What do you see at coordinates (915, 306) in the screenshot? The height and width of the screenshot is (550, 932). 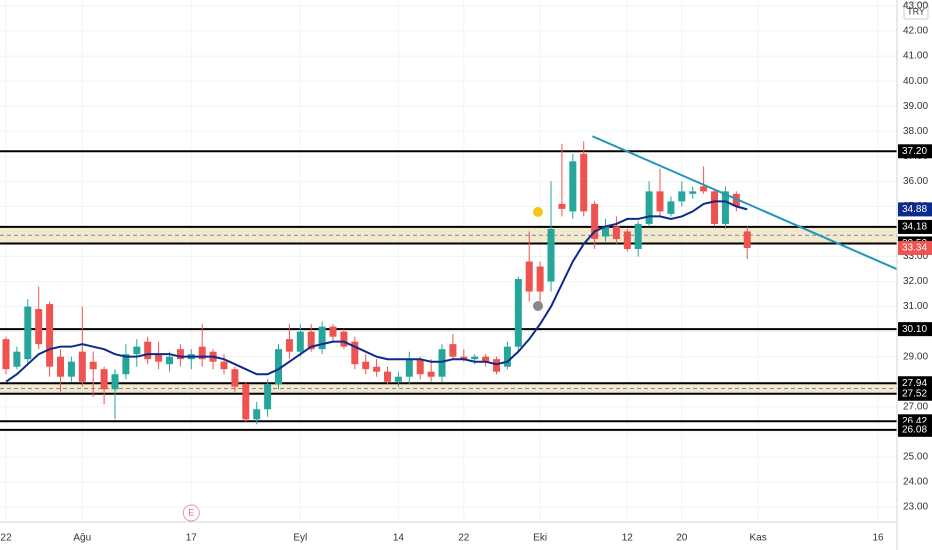 I see `y-tick-label: 31.00` at bounding box center [915, 306].